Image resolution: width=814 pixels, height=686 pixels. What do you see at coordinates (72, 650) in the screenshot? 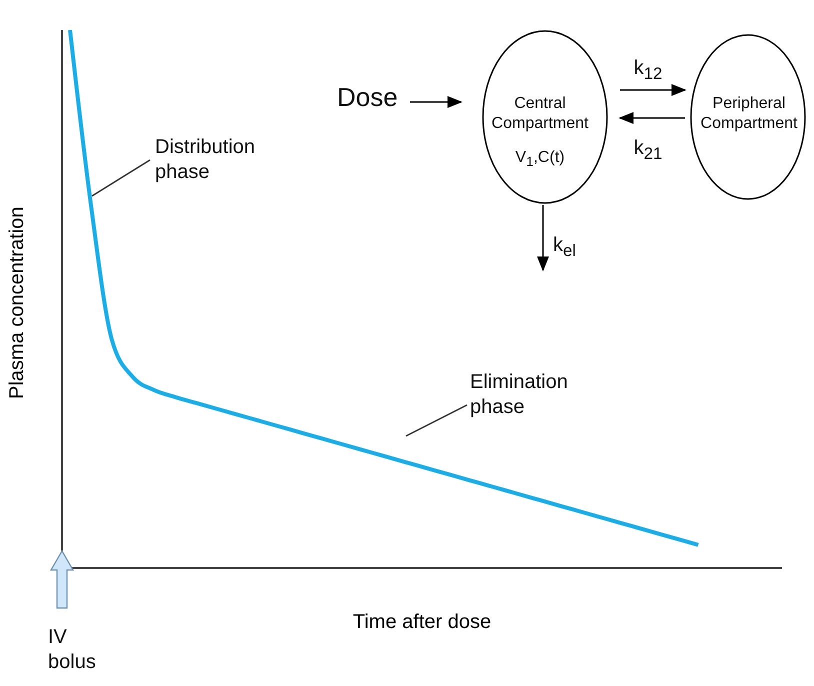
I see `text: IV bolus` at bounding box center [72, 650].